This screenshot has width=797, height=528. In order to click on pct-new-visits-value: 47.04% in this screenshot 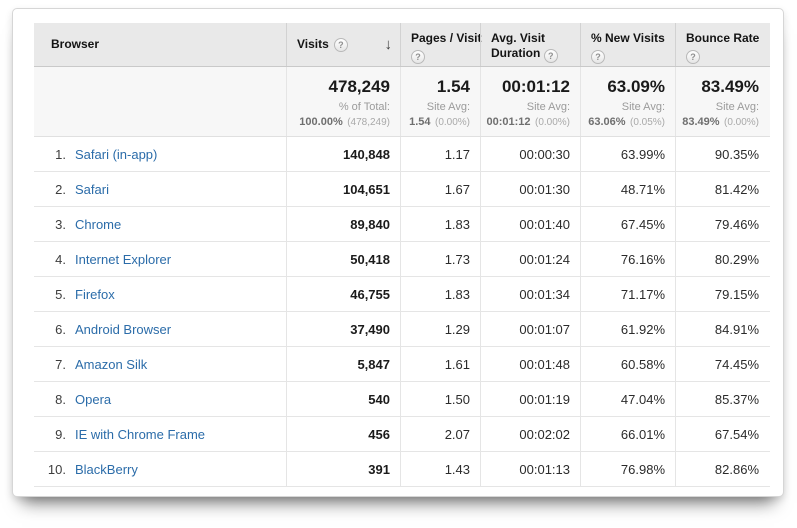, I will do `click(627, 399)`.